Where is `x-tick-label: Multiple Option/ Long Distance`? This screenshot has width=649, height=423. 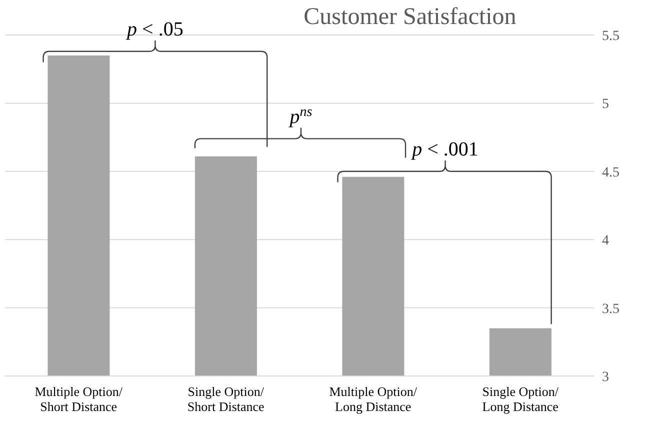 x-tick-label: Multiple Option/ Long Distance is located at coordinates (373, 399).